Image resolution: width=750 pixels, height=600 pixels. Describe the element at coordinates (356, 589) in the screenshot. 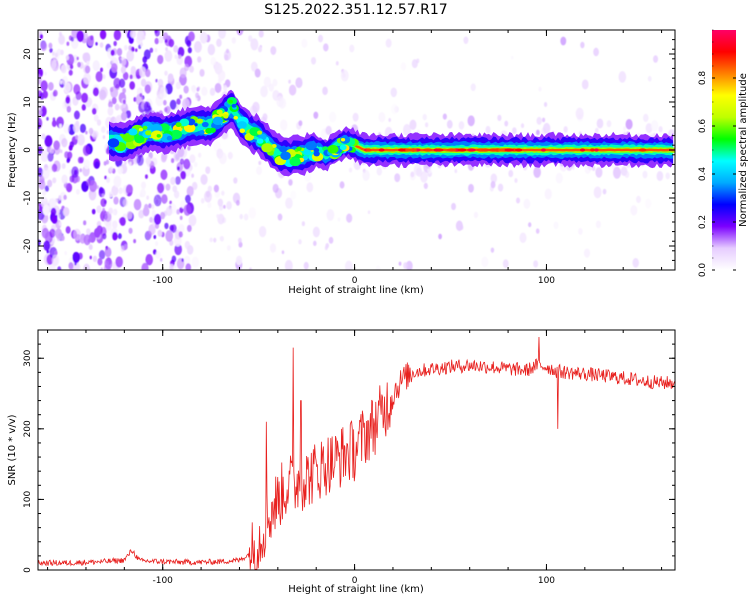

I see `snr-x-axis-label: Height of straight line (km)` at that location.